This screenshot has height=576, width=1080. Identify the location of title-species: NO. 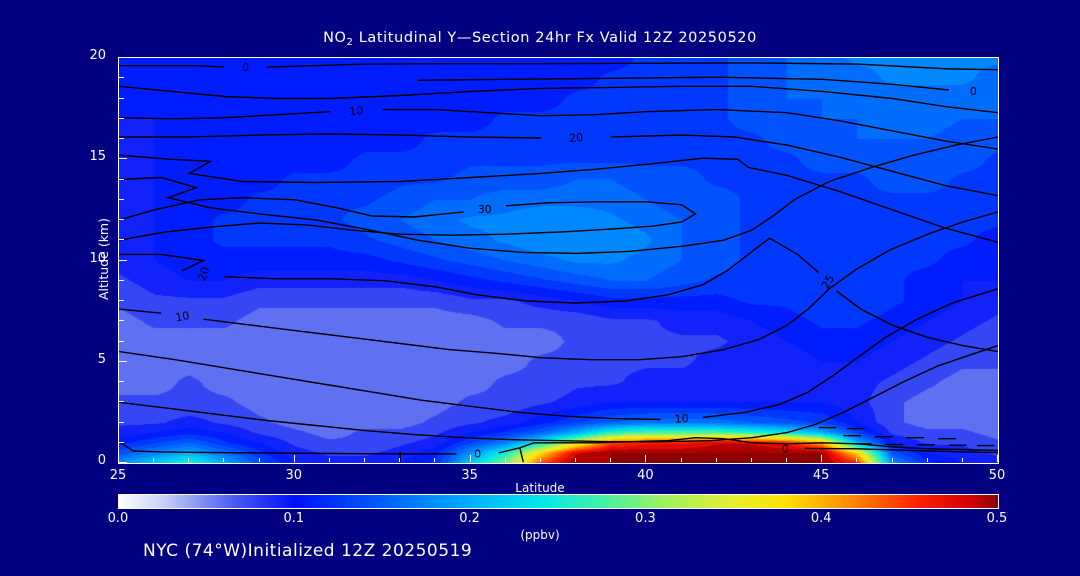
(335, 38).